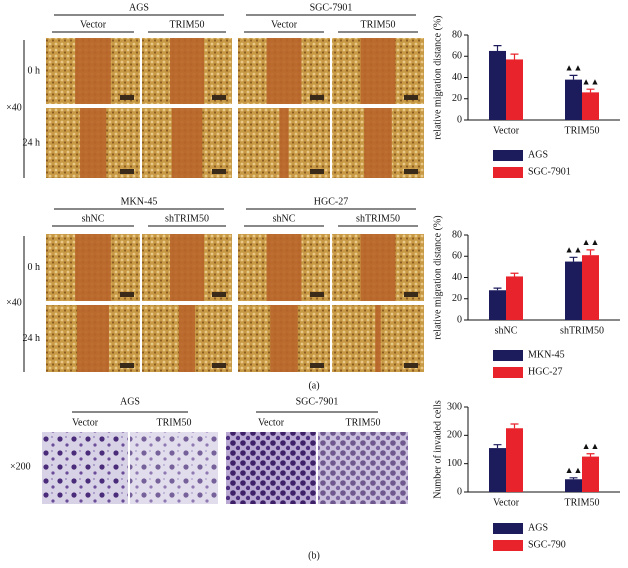  What do you see at coordinates (313, 385) in the screenshot?
I see `panel-label: (a)` at bounding box center [313, 385].